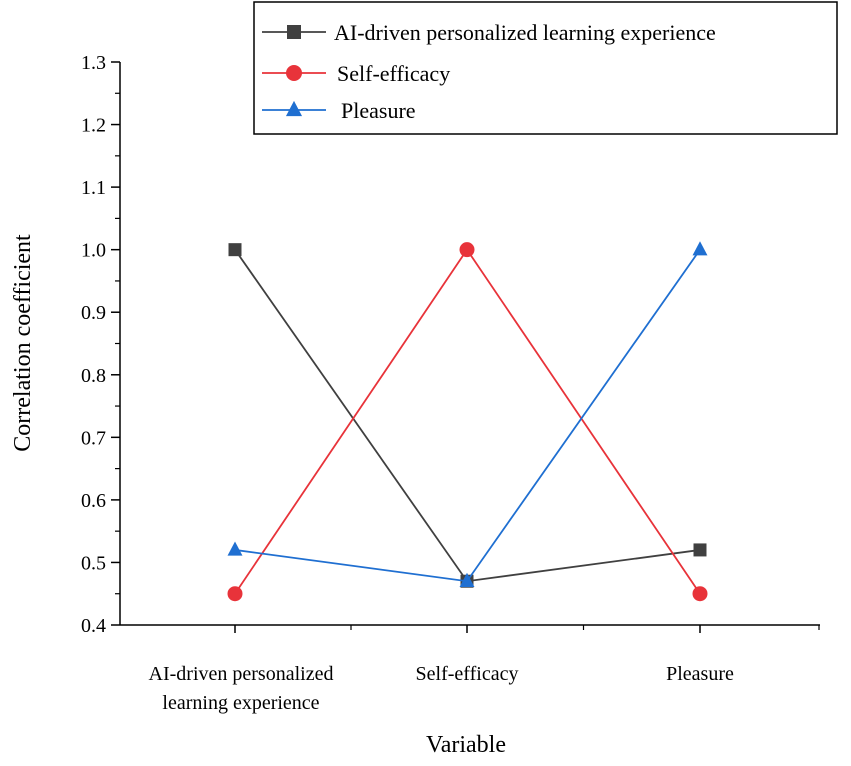  Describe the element at coordinates (93, 438) in the screenshot. I see `y-tick-label: 0.7` at that location.